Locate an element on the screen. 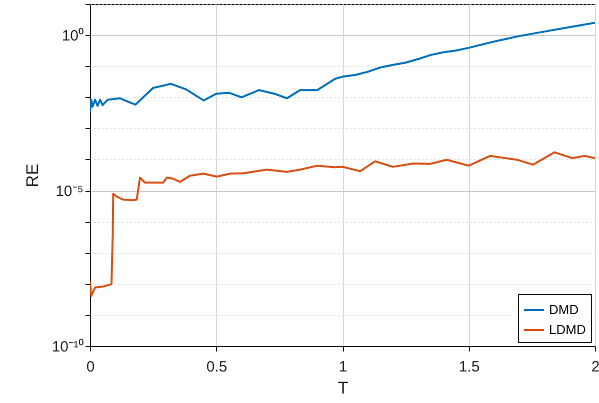  x-tick-label: 1.5 is located at coordinates (469, 367).